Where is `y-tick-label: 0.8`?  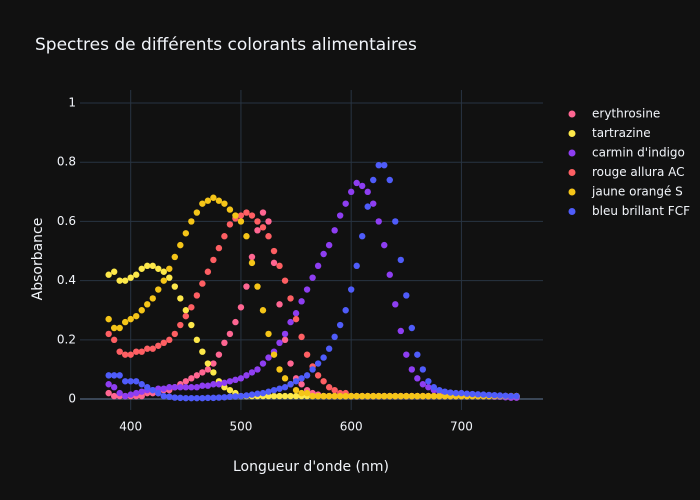
y-tick-label: 0.8 is located at coordinates (66, 162).